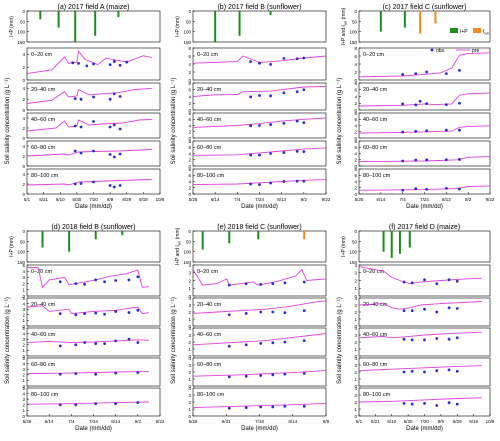 The height and width of the screenshot is (441, 500). What do you see at coordinates (160, 199) in the screenshot?
I see `x-tick-label: 10/8` at bounding box center [160, 199].